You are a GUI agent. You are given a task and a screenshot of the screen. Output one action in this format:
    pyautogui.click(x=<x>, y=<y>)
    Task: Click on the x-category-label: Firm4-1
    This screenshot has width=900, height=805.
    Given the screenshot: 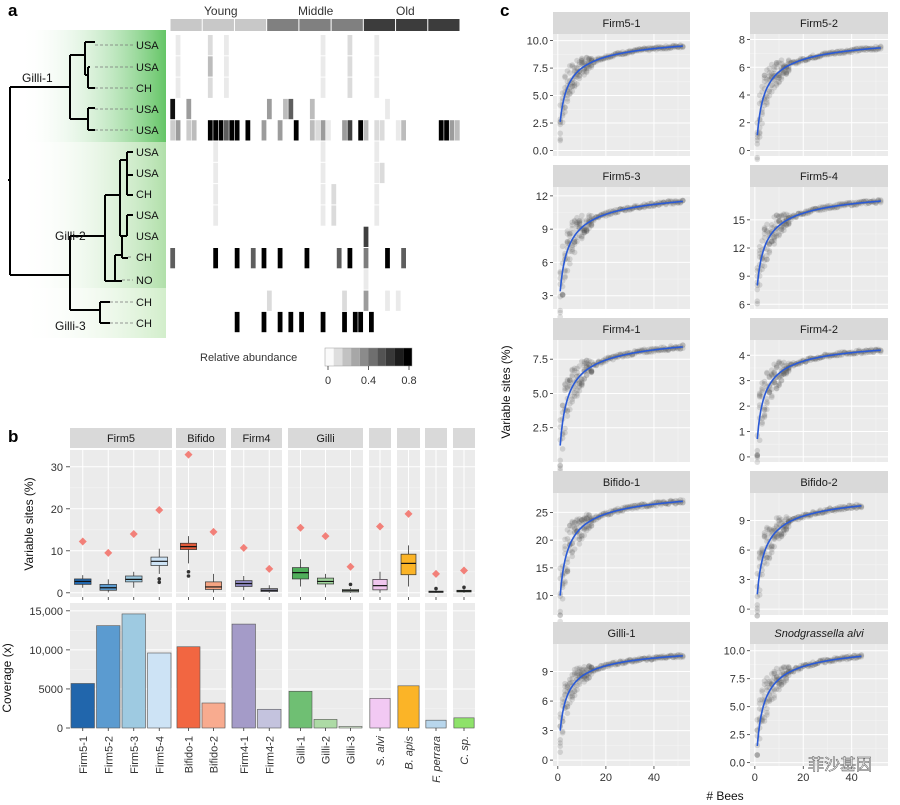 What is the action you would take?
    pyautogui.click(x=245, y=755)
    